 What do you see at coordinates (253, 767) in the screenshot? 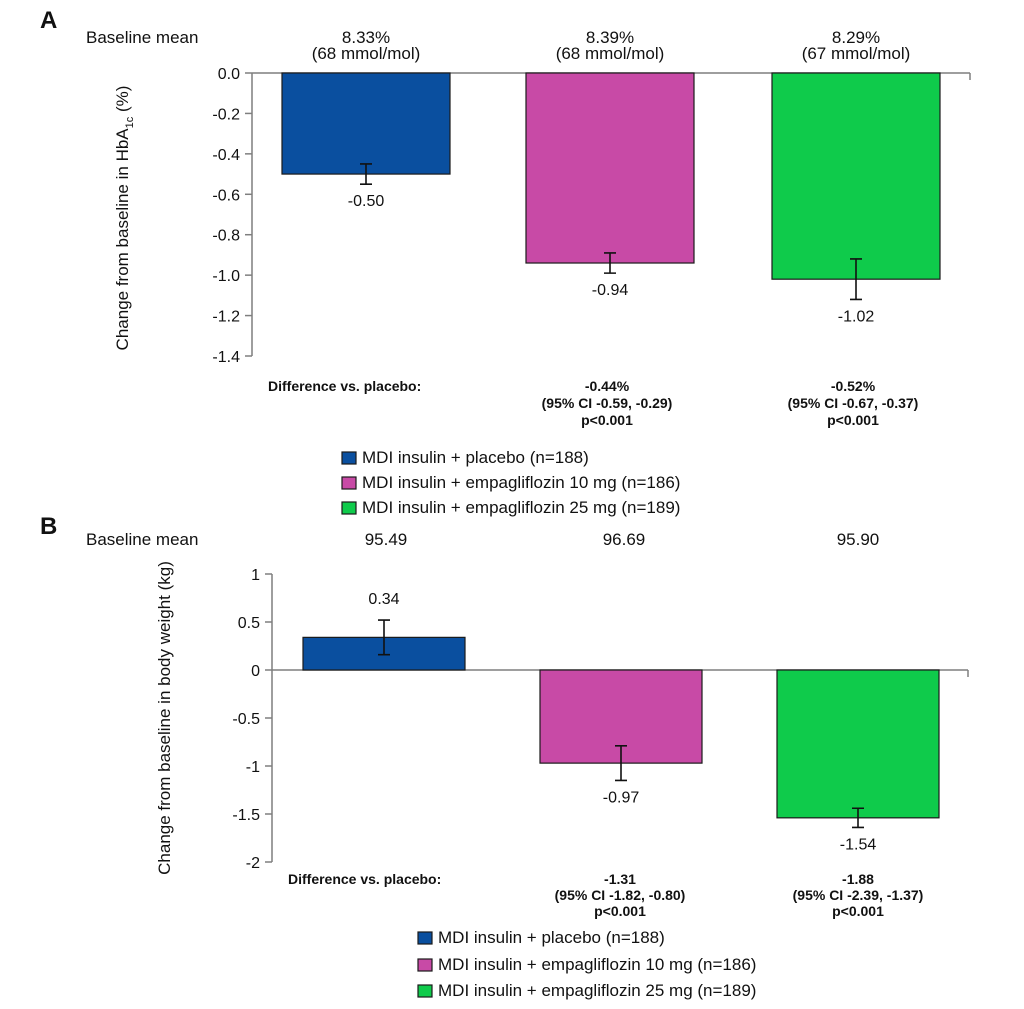
I see `y-tick-label: -1` at bounding box center [253, 767].